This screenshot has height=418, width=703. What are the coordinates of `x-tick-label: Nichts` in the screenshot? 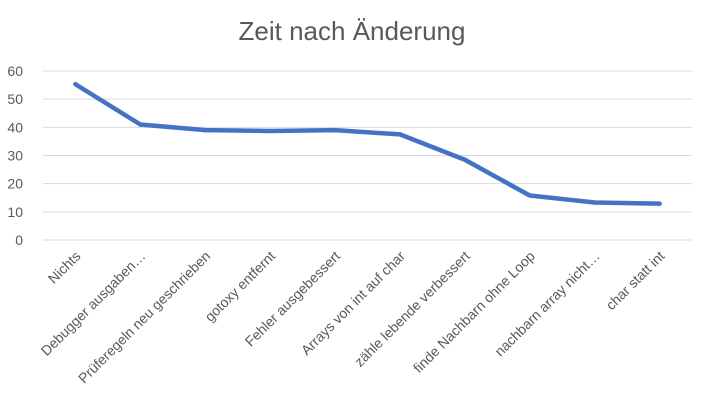 It's located at (64, 267).